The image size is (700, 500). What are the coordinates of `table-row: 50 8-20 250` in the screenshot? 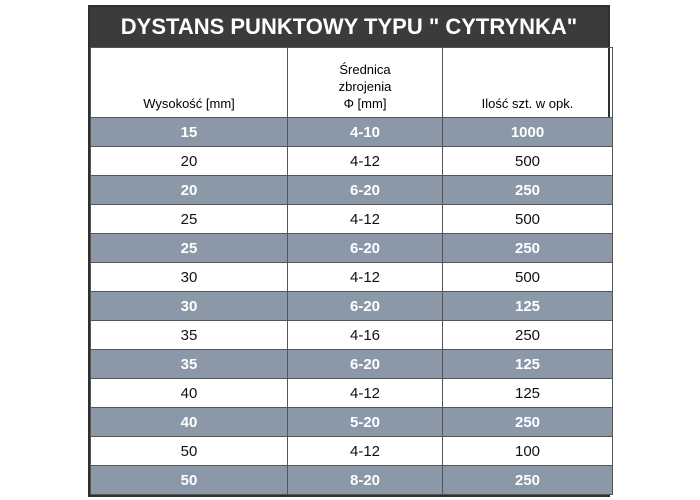 It's located at (351, 480).